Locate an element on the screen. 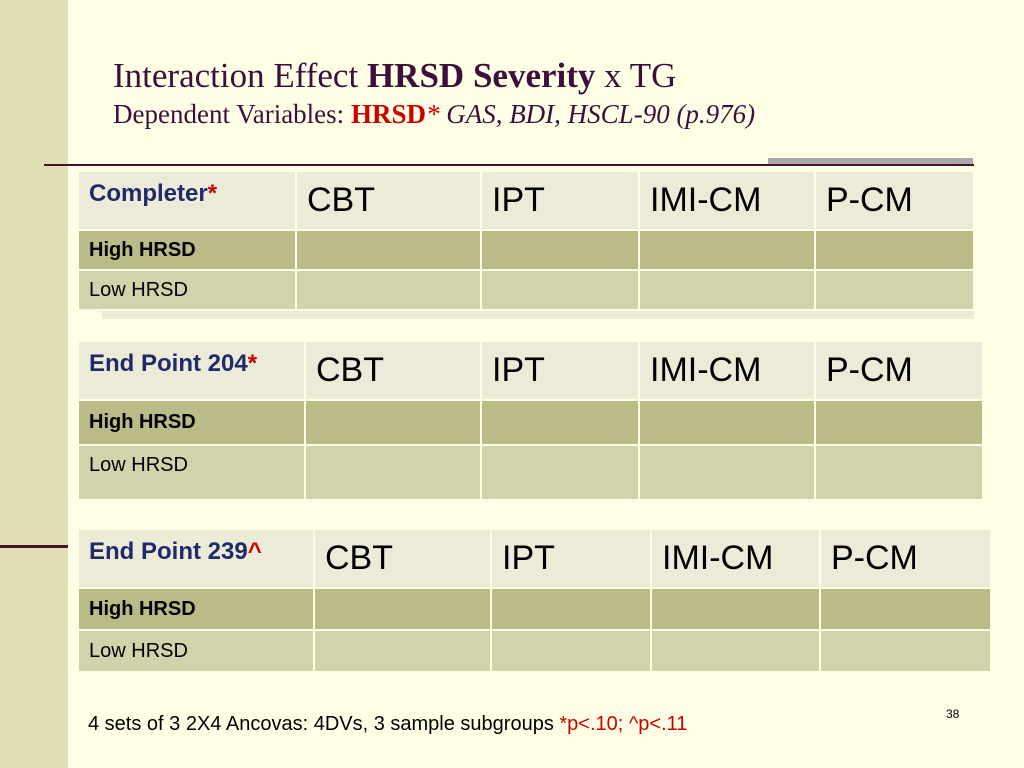  table-header-row: End Point 204* CBT IPT IMI-CM P-CM is located at coordinates (530, 370).